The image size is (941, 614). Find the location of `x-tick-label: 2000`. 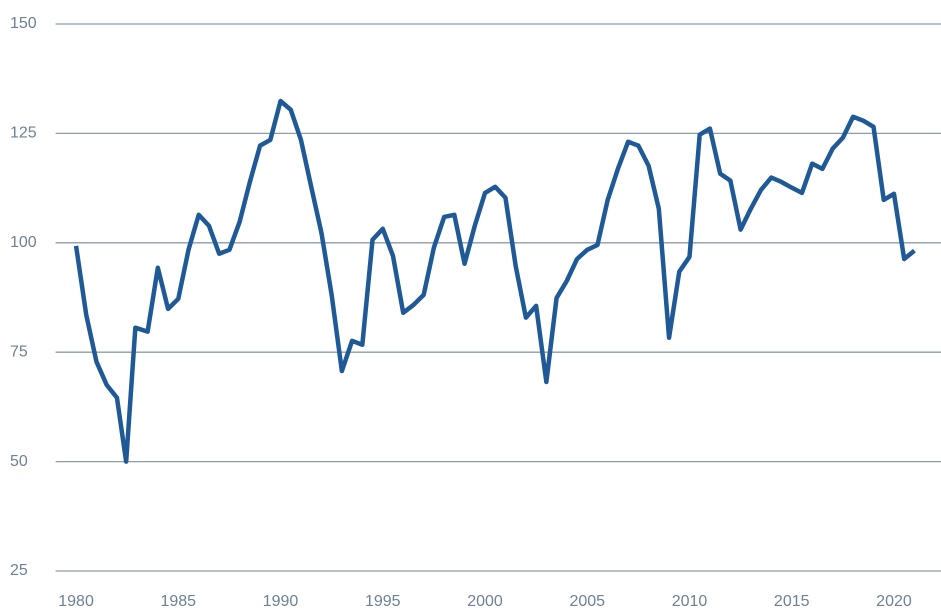

x-tick-label: 2000 is located at coordinates (485, 601).